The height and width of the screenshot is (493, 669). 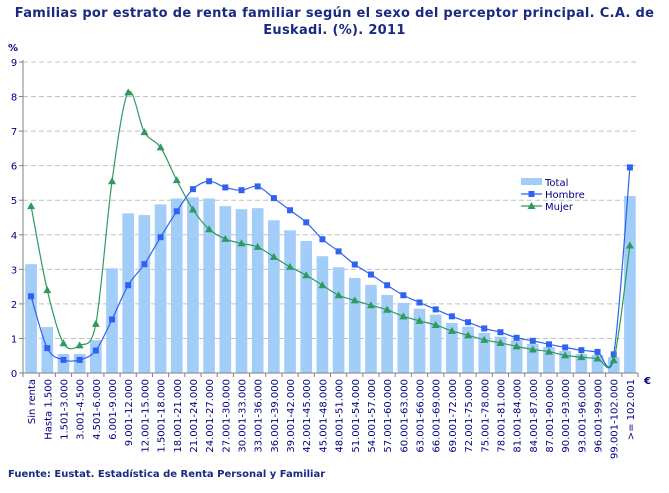 I want to click on y-tick-label: 0, so click(x=14, y=374).